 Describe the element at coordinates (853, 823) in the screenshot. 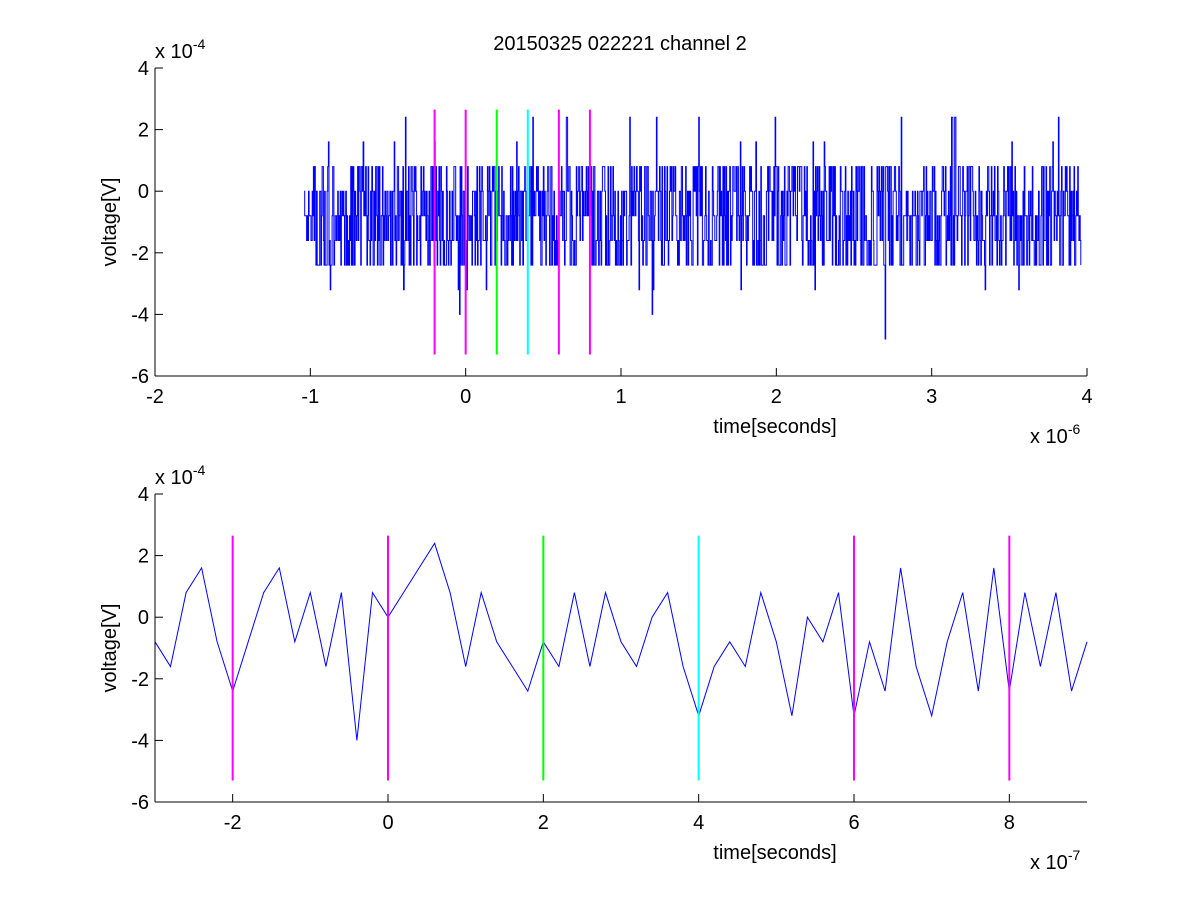

I see `bottom-plot-x-tick-label: 6` at that location.